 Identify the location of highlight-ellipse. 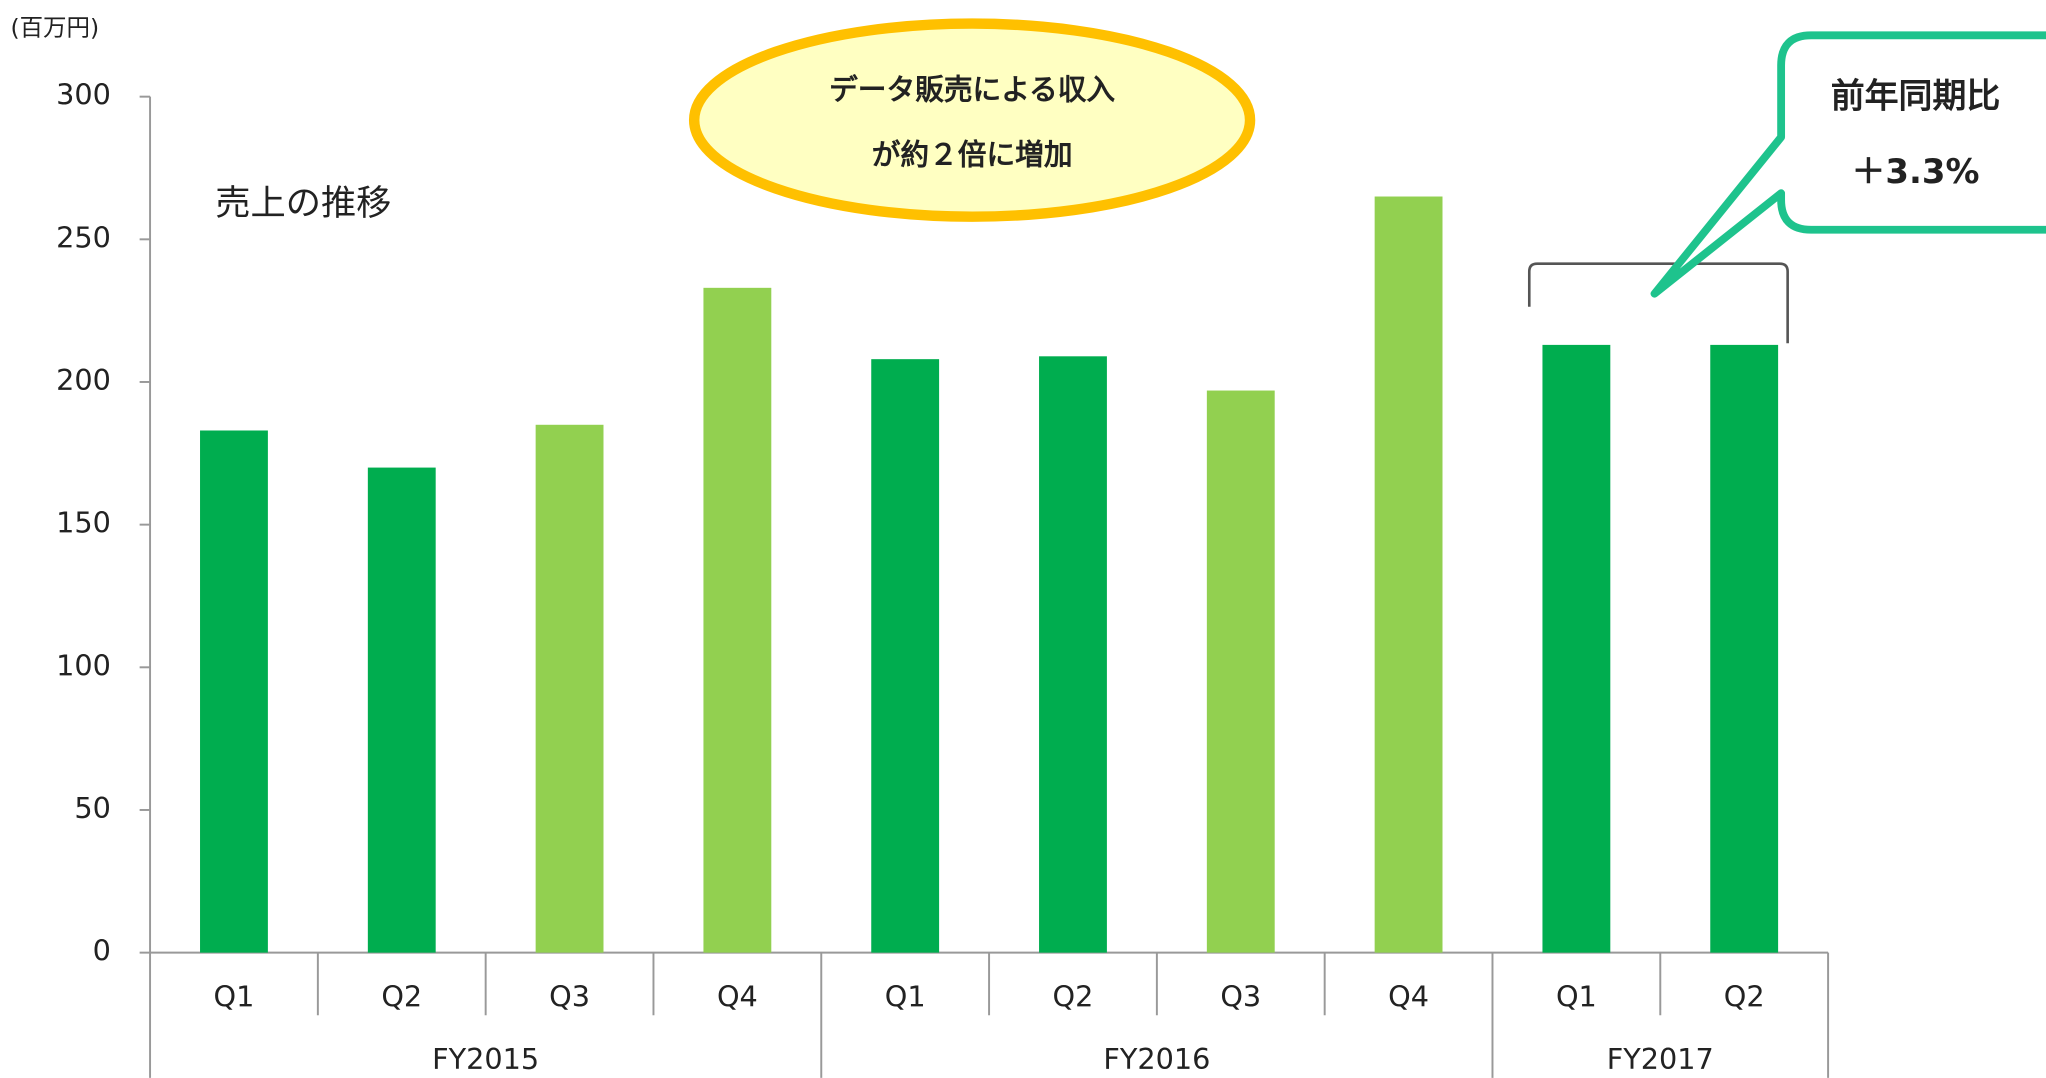
(972, 120).